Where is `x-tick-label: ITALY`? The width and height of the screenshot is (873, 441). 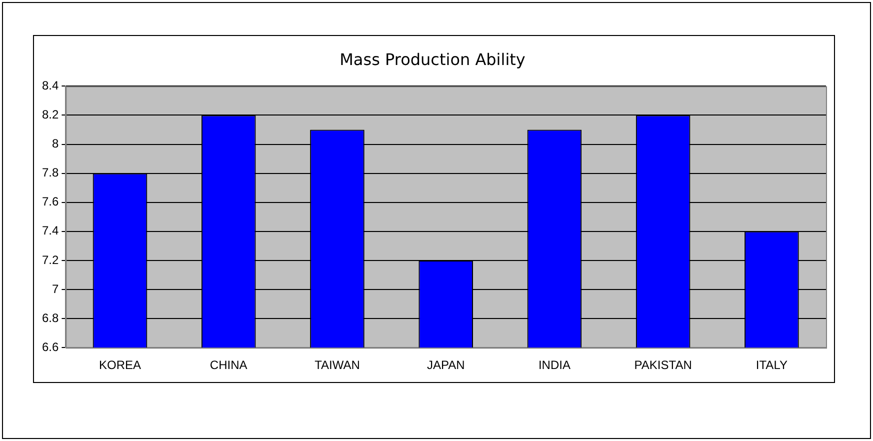
x-tick-label: ITALY is located at coordinates (772, 365).